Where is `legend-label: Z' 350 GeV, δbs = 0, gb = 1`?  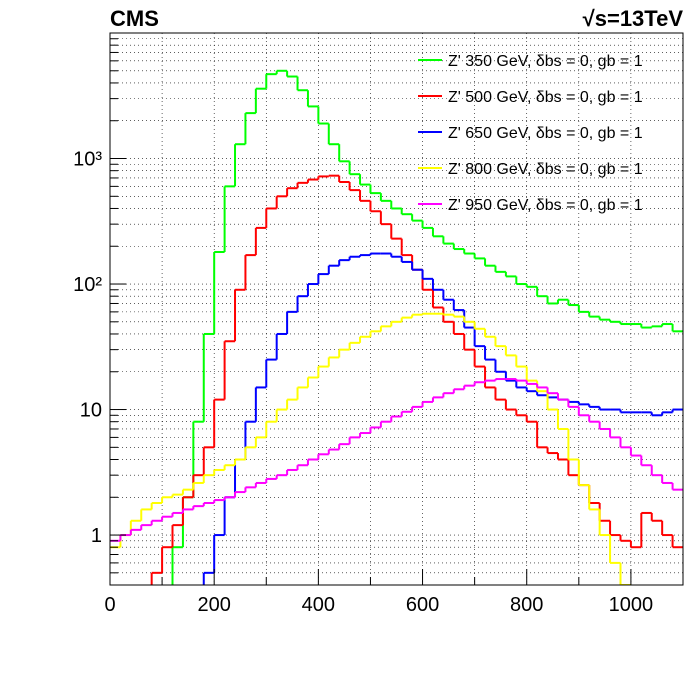
legend-label: Z' 350 GeV, δbs = 0, gb = 1 is located at coordinates (545, 61).